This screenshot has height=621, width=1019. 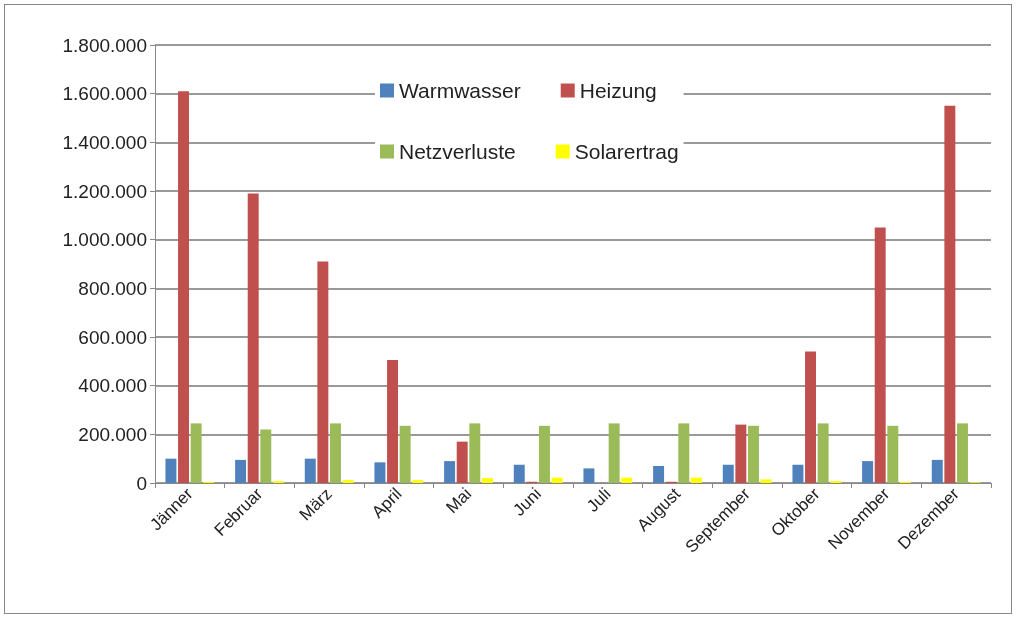 What do you see at coordinates (104, 240) in the screenshot?
I see `y-tick-label: 1.000.000` at bounding box center [104, 240].